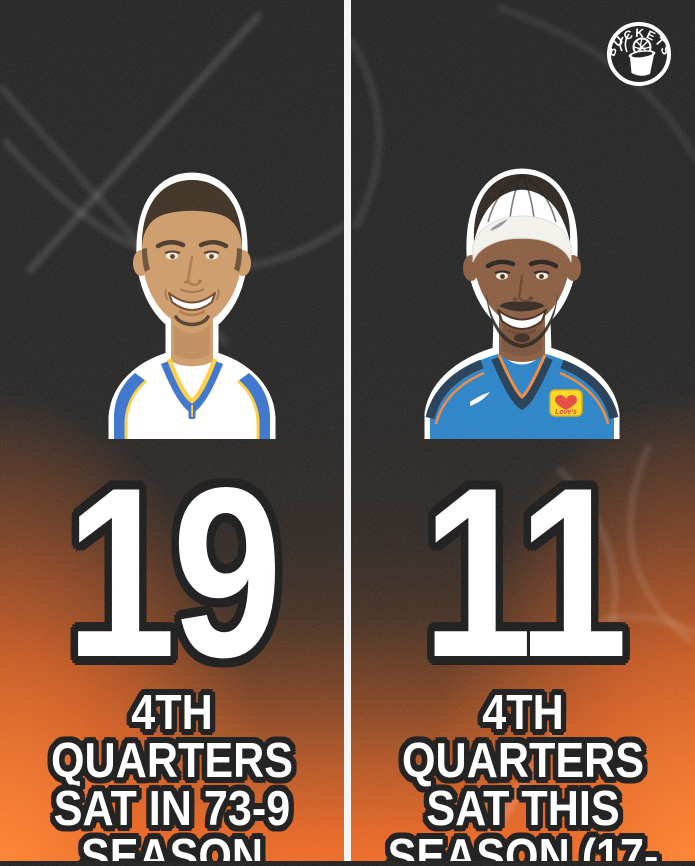 The image size is (695, 866). What do you see at coordinates (522, 303) in the screenshot?
I see `player-photo-shai-gilgeous-alexander: Love's` at bounding box center [522, 303].